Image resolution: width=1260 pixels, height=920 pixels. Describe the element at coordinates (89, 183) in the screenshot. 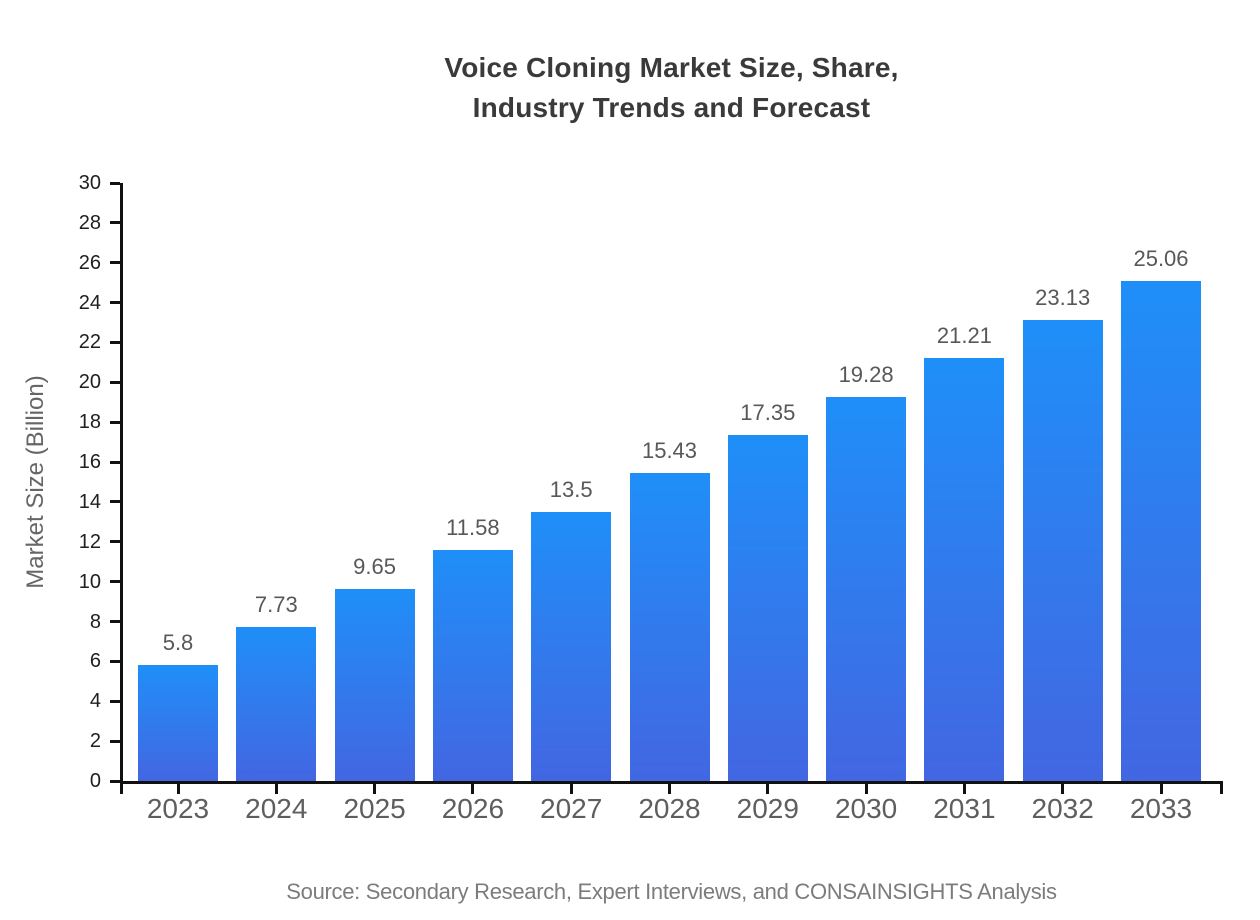

I see `y-tick-label: 30` at that location.